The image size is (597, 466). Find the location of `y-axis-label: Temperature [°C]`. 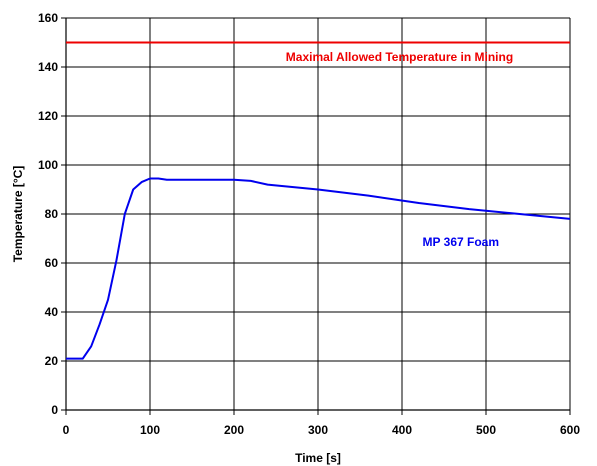

y-axis-label: Temperature [°C] is located at coordinates (18, 214).